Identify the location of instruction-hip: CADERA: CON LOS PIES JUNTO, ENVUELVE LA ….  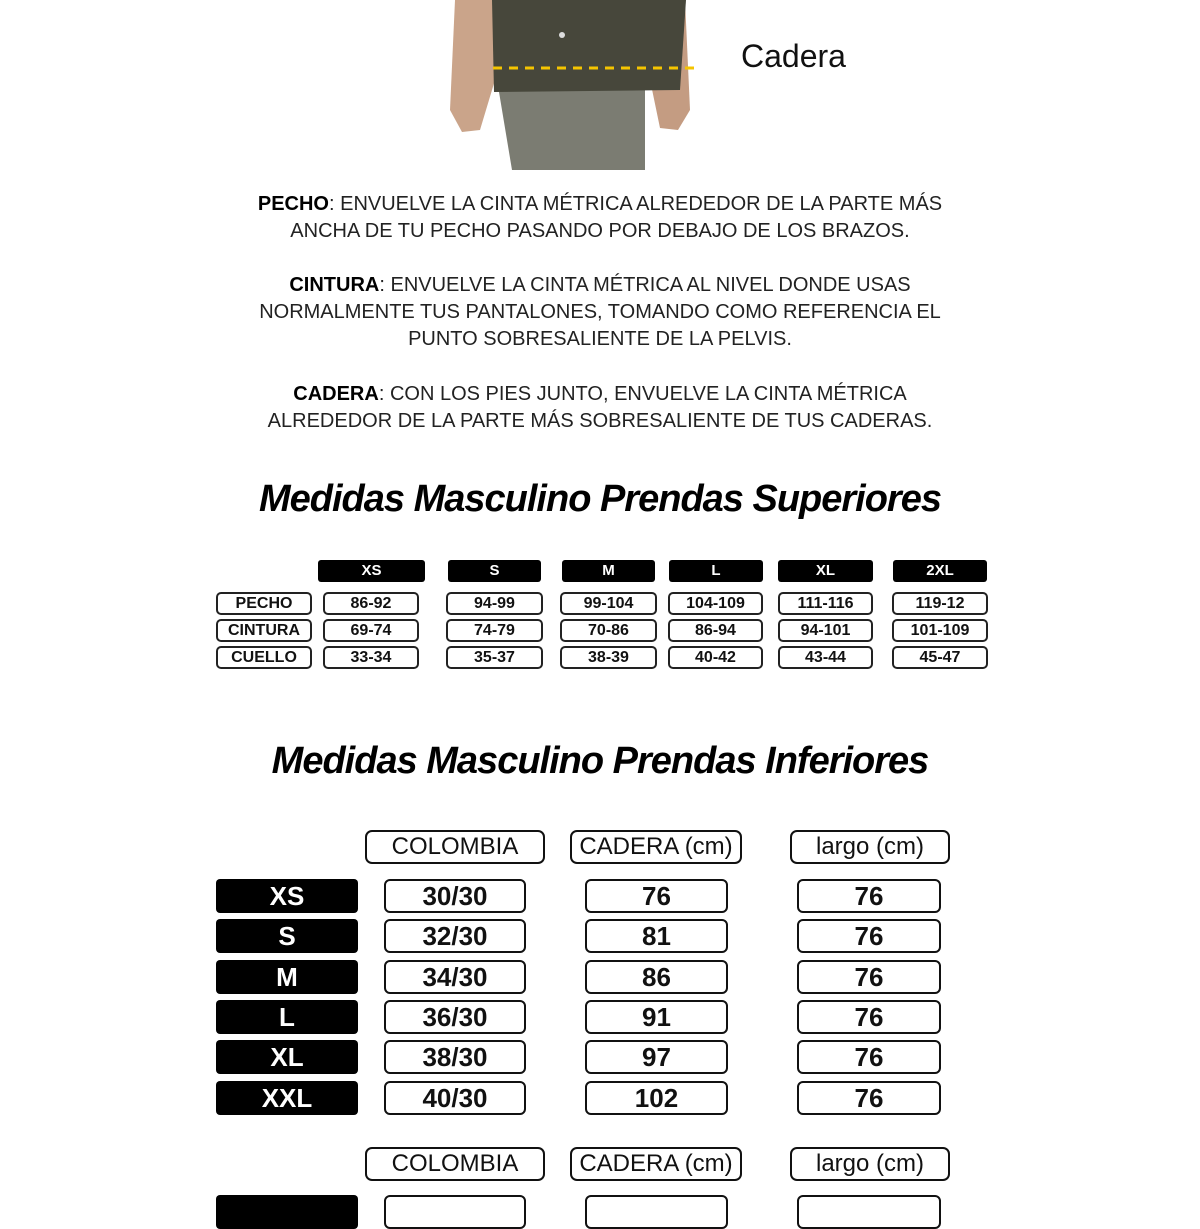
(600, 408).